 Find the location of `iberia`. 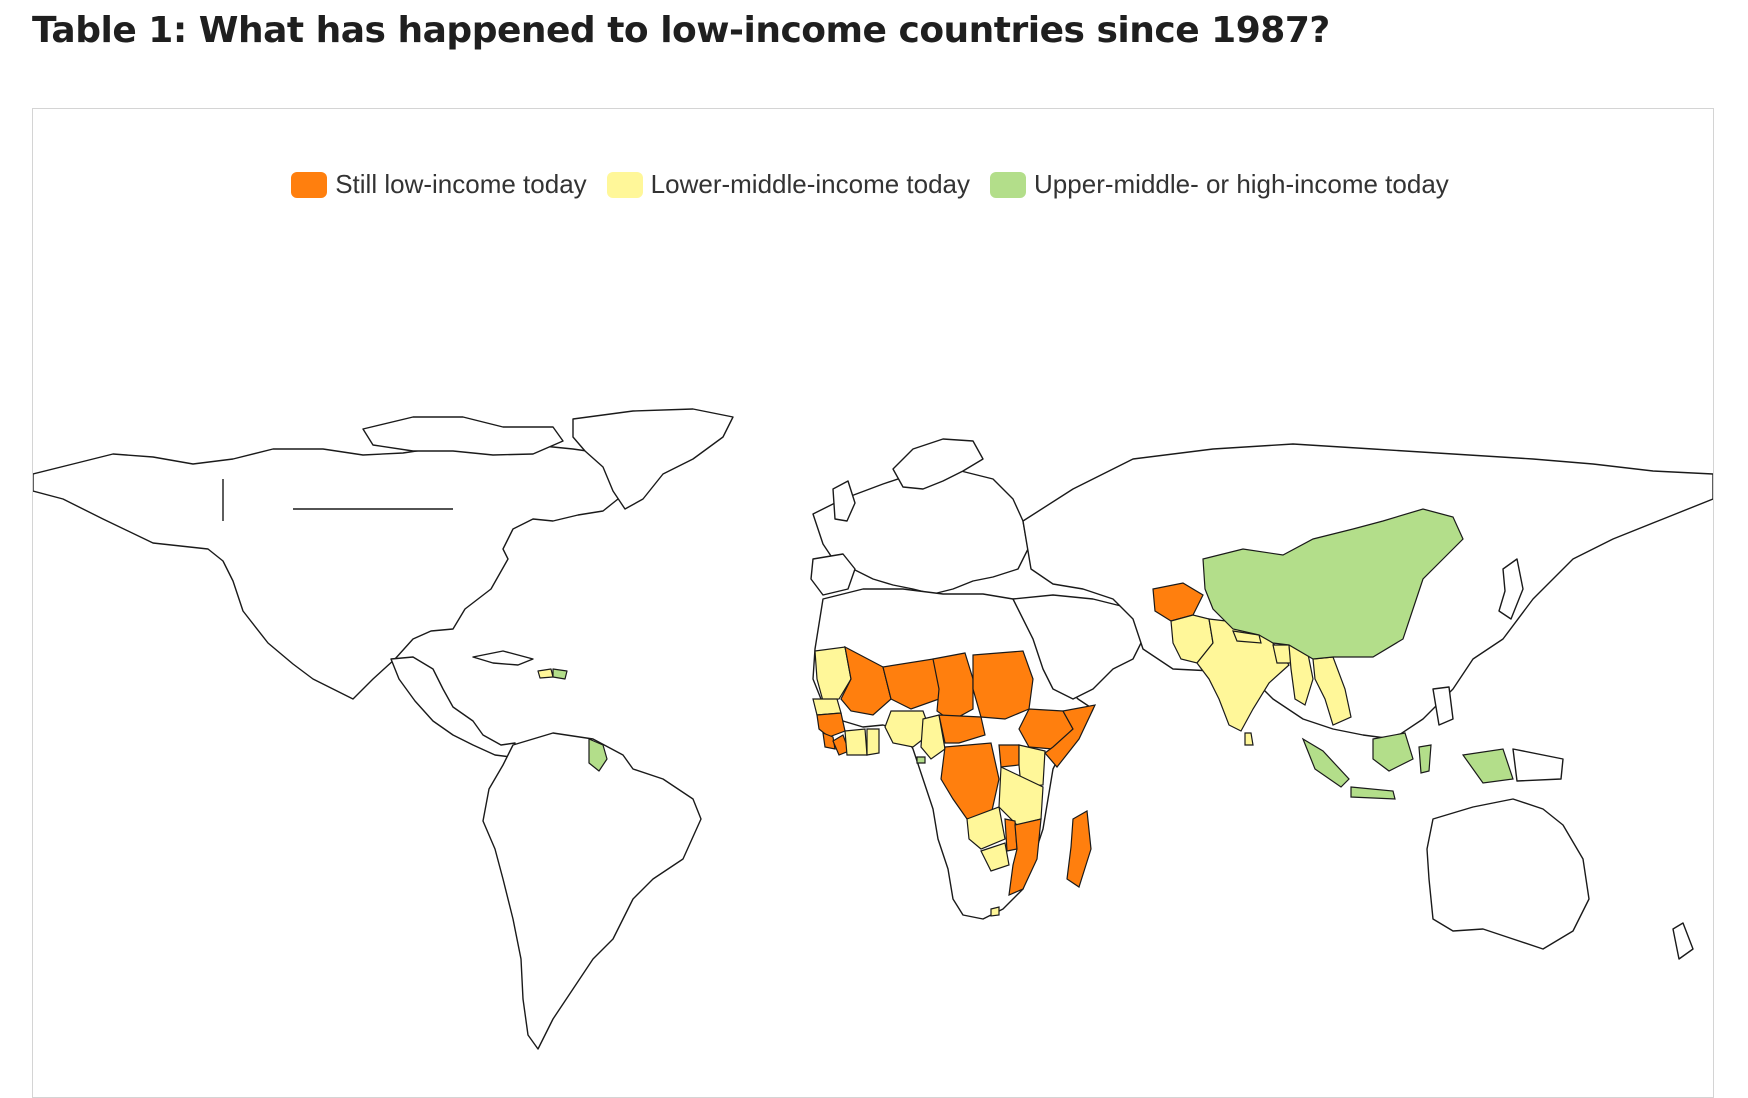

iberia is located at coordinates (833, 574).